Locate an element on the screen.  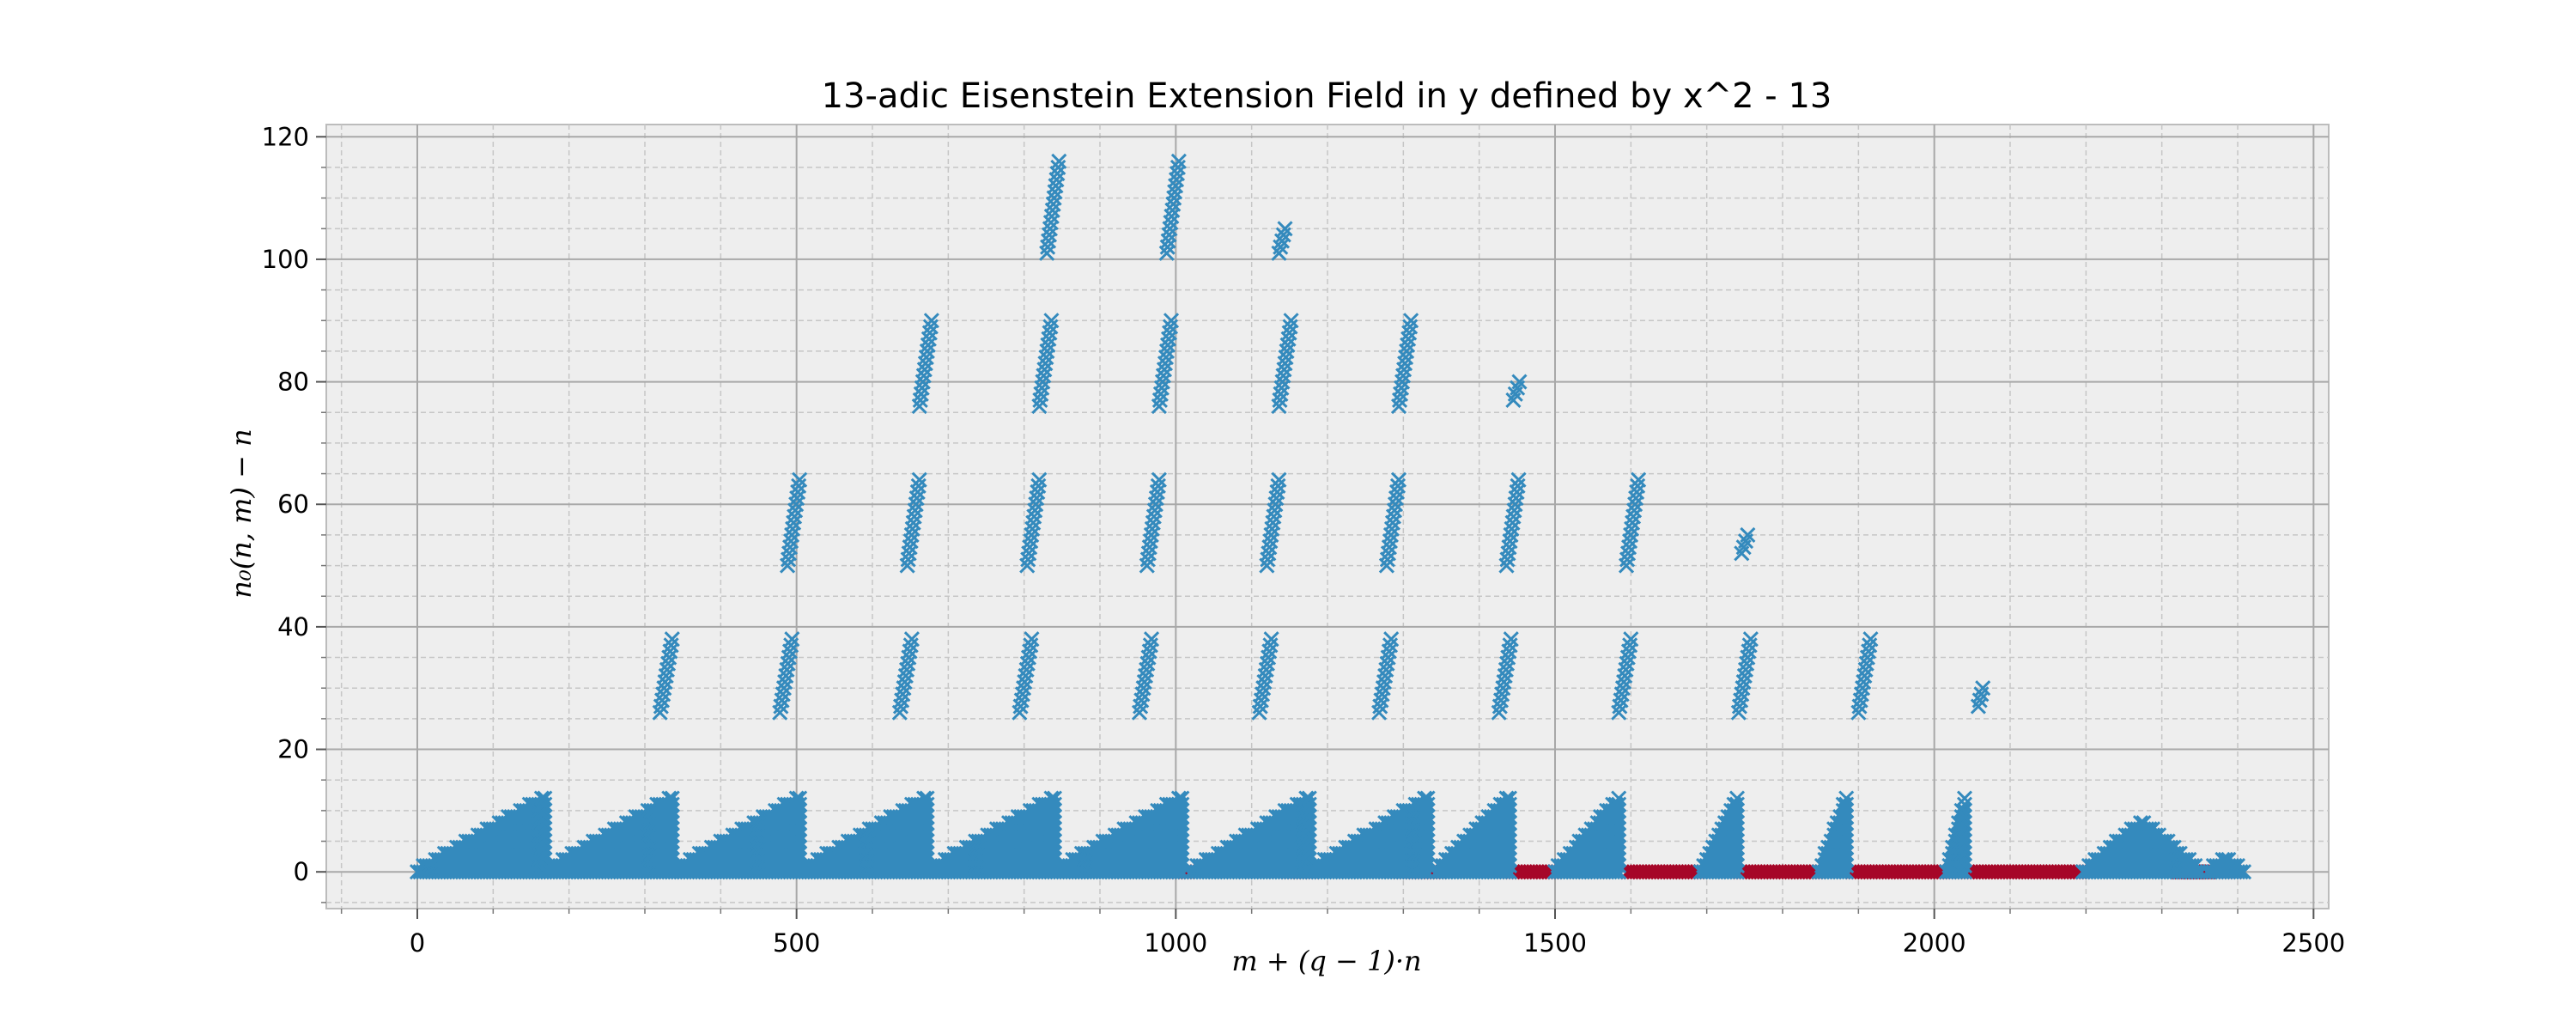
x-tick-label: 2500 is located at coordinates (2313, 943).